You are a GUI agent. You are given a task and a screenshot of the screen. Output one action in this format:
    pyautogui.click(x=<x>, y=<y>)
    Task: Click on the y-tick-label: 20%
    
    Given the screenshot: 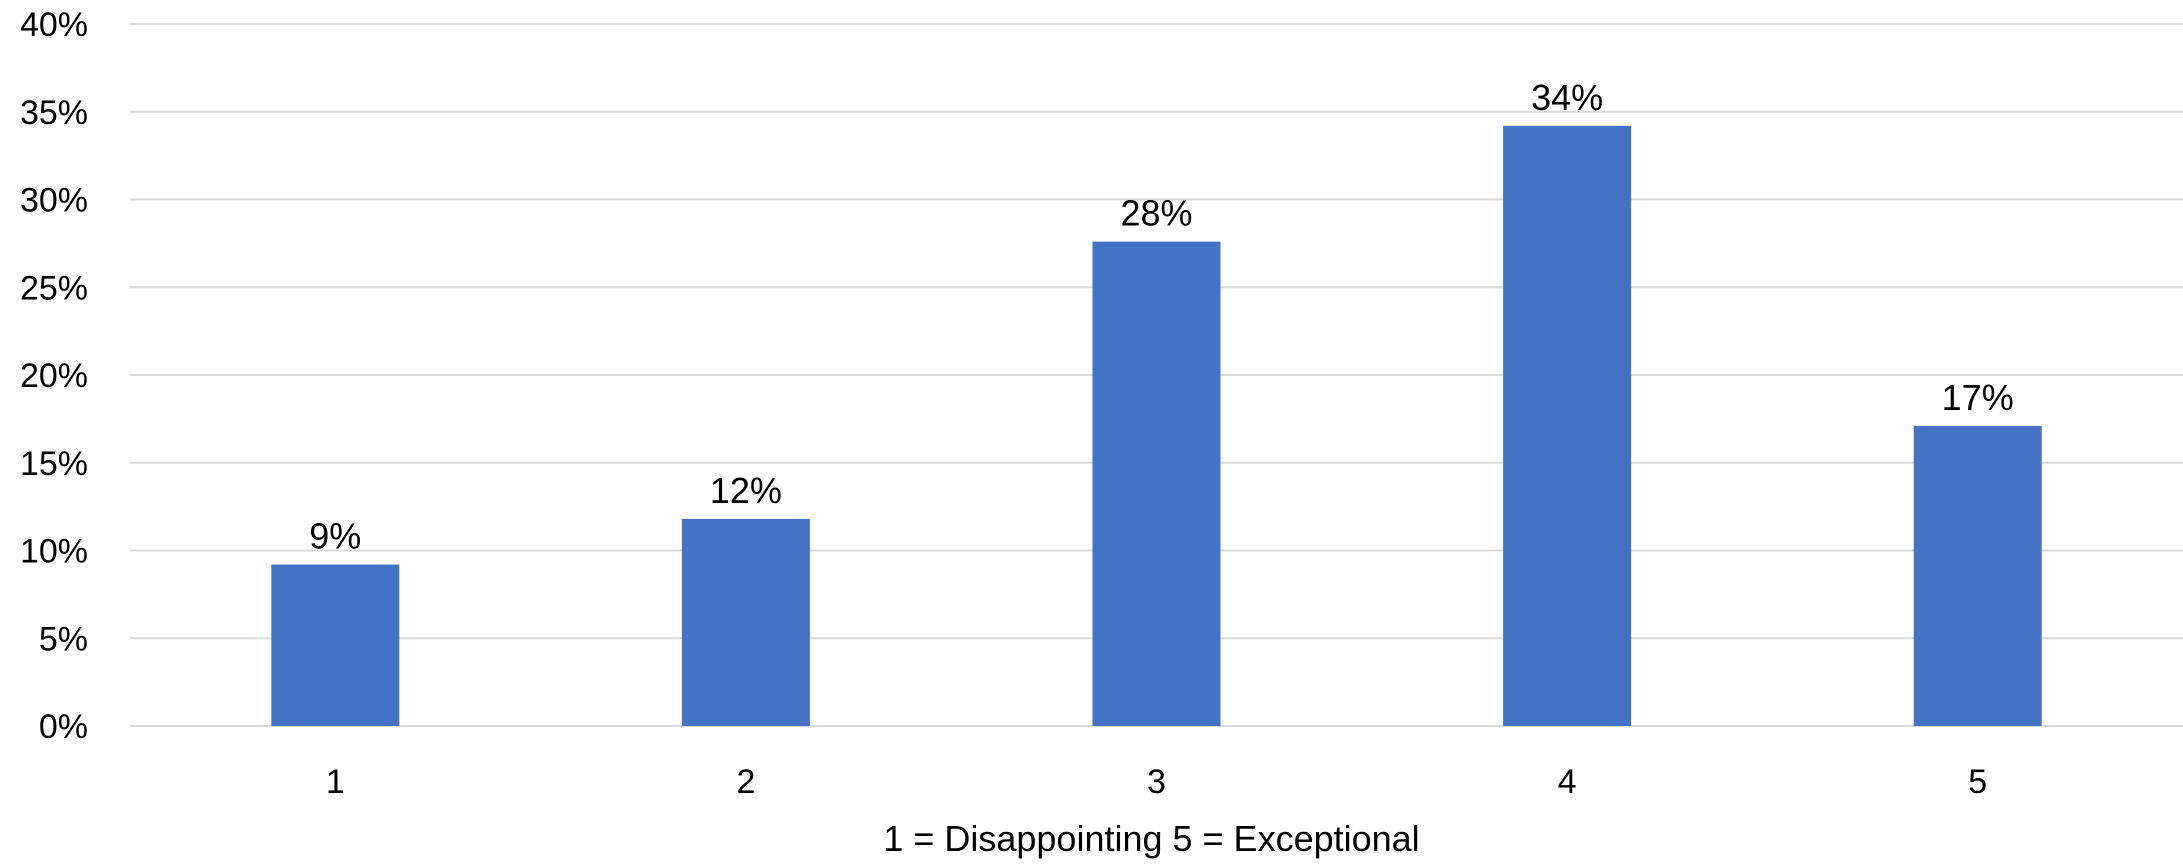 What is the action you would take?
    pyautogui.click(x=54, y=376)
    